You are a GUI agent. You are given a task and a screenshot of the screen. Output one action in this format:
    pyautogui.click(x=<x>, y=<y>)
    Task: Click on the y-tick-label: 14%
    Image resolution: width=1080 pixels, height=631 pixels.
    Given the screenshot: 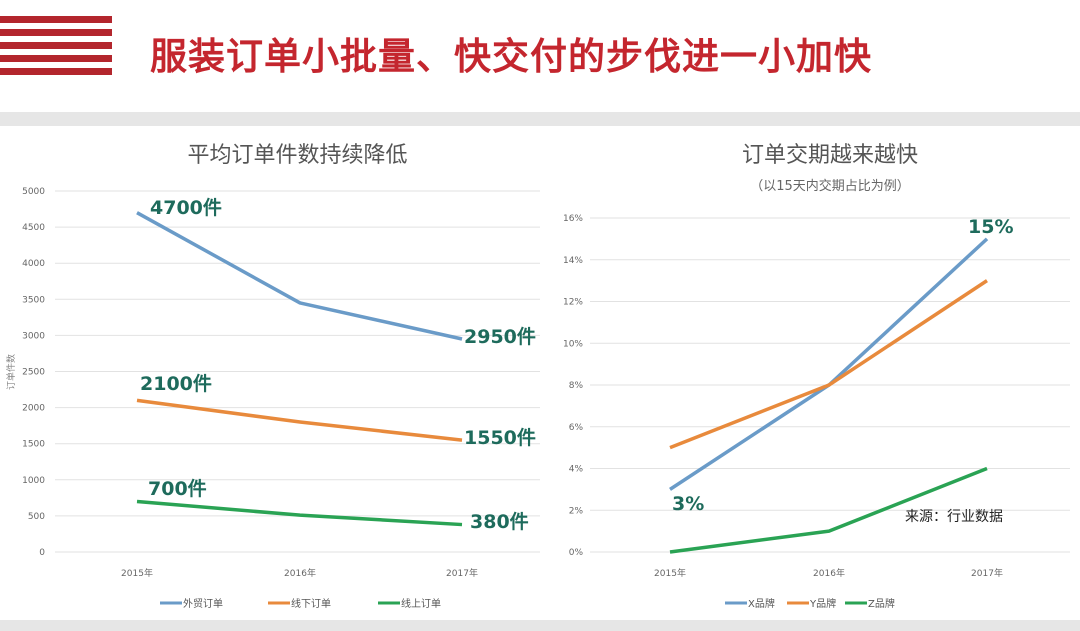 What is the action you would take?
    pyautogui.click(x=573, y=261)
    